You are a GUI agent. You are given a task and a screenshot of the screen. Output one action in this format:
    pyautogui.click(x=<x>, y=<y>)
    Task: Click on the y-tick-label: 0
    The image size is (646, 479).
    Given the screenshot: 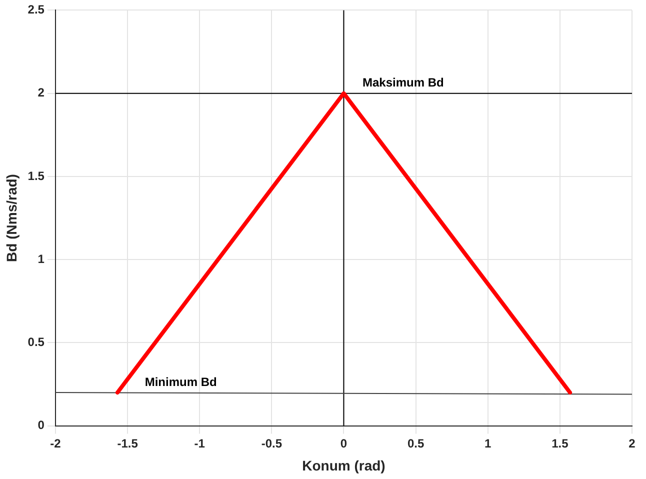 What is the action you would take?
    pyautogui.click(x=41, y=425)
    